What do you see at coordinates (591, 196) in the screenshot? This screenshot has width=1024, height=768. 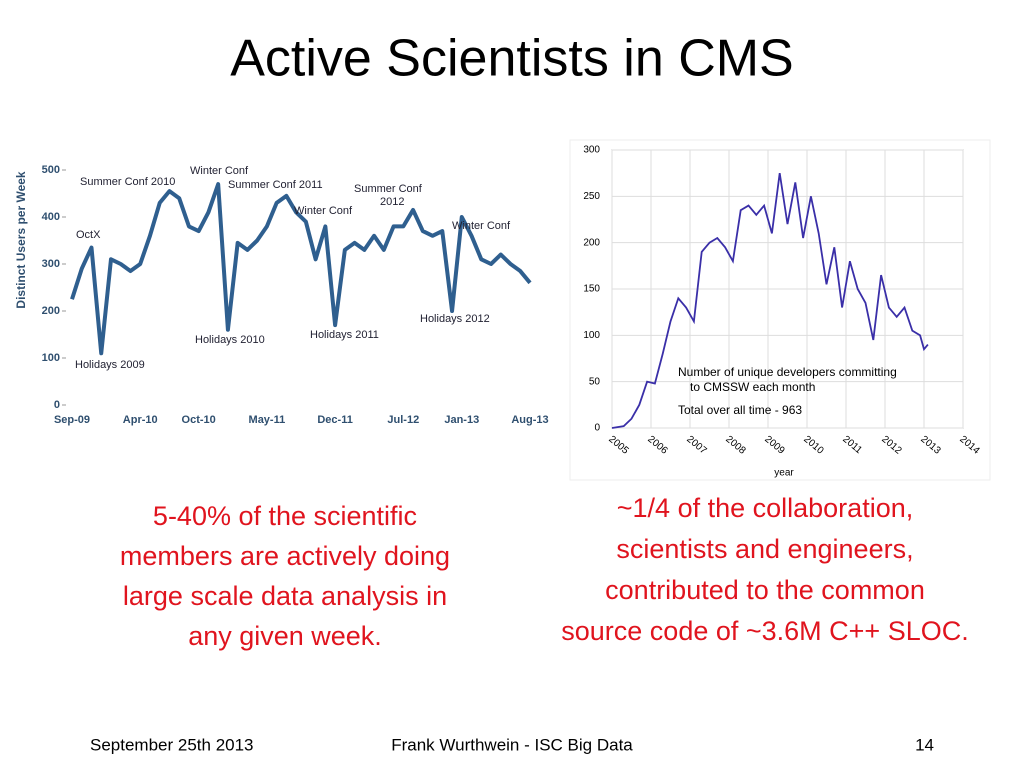 I see `y-tick-label: 250` at bounding box center [591, 196].